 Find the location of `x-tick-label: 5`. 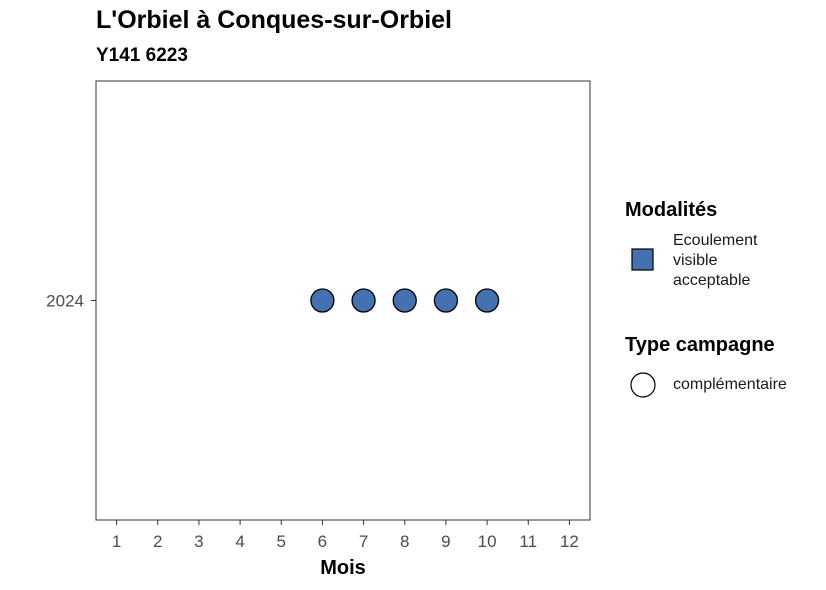

x-tick-label: 5 is located at coordinates (281, 541).